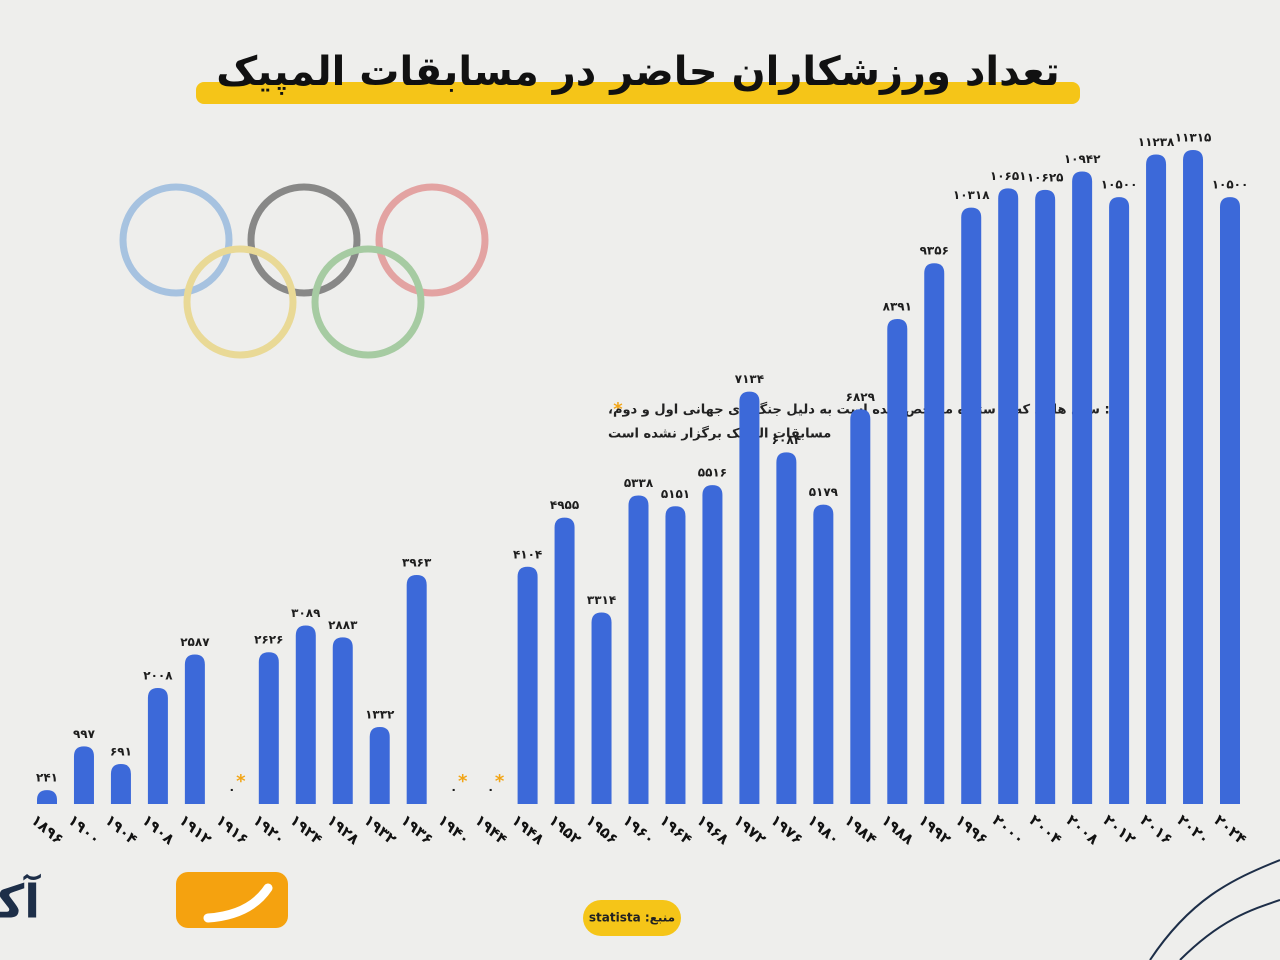 The image size is (1280, 960). What do you see at coordinates (639, 483) in the screenshot?
I see `value-label: ۵۳۳۸` at bounding box center [639, 483].